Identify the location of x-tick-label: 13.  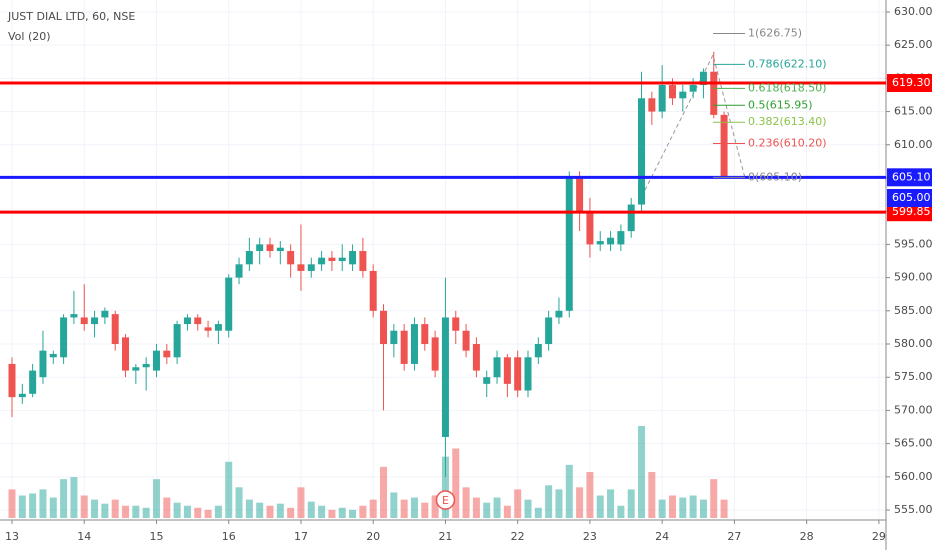
(12, 536).